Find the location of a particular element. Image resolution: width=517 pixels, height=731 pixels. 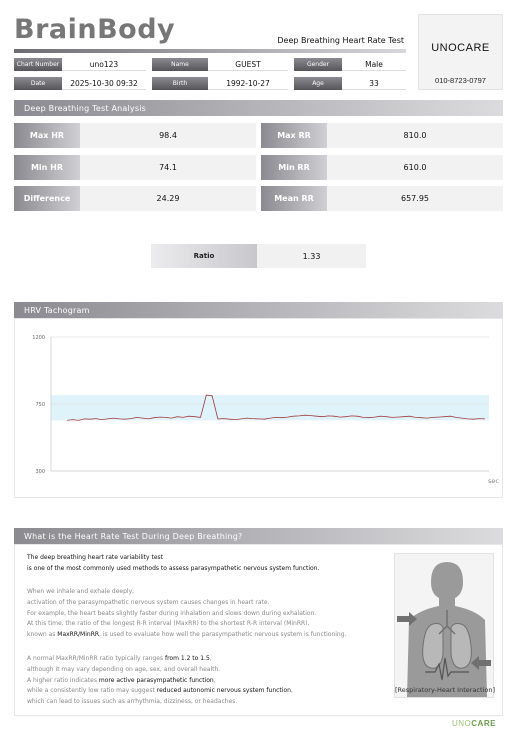

brainbody-logo: BrainBody is located at coordinates (95, 29).